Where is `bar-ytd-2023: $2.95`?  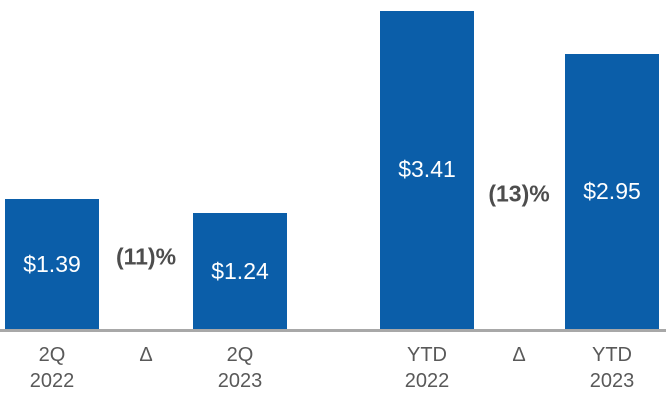 bar-ytd-2023: $2.95 is located at coordinates (612, 191).